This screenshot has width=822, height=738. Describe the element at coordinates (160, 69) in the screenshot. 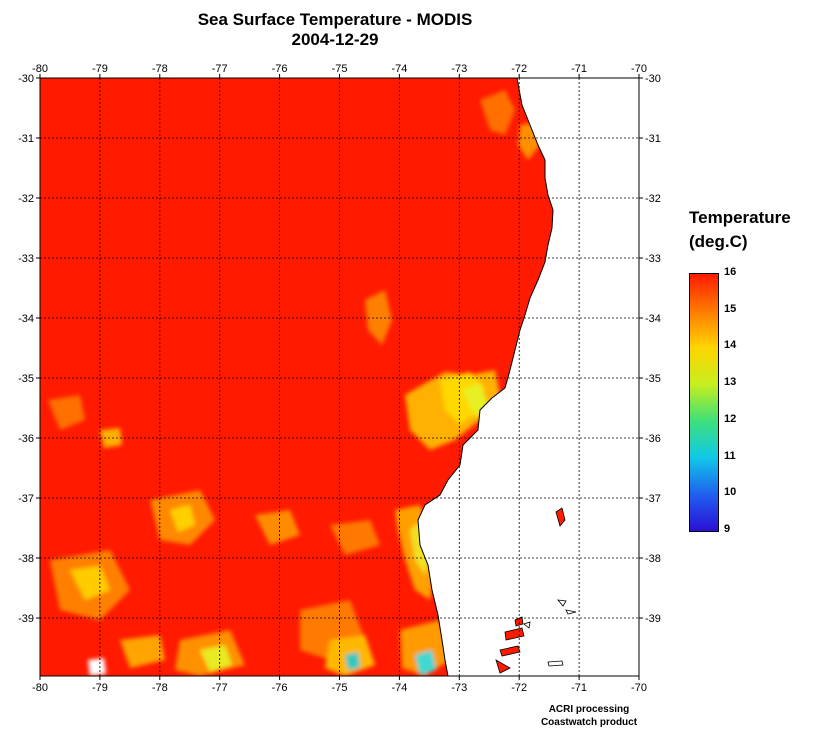

I see `lon-label-top: -78` at that location.